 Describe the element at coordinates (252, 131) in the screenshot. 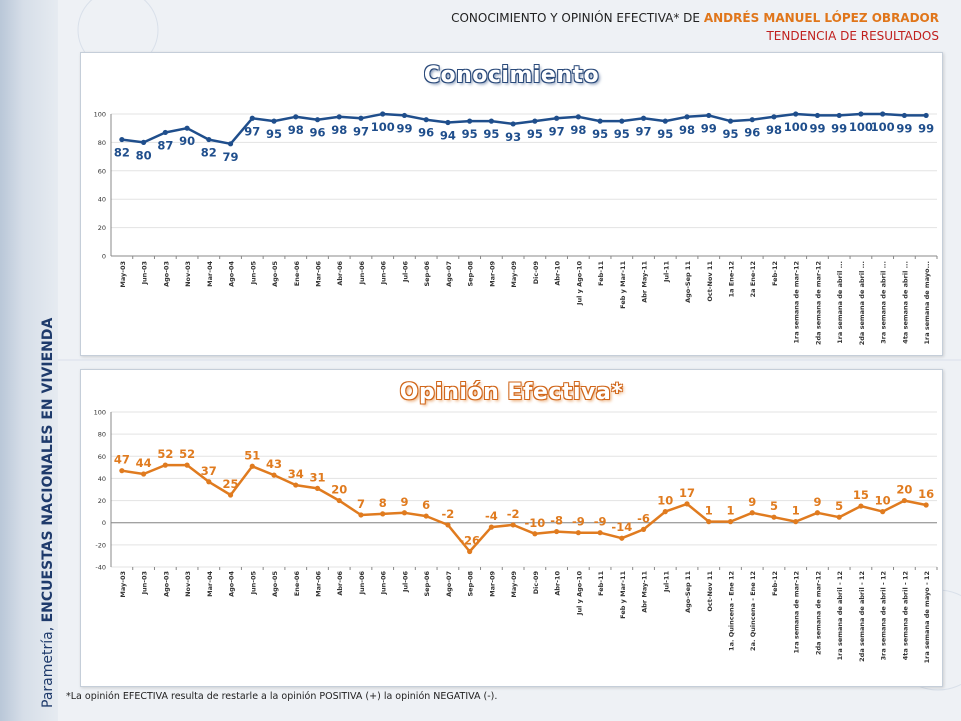

I see `chart0-data-label: 97` at that location.